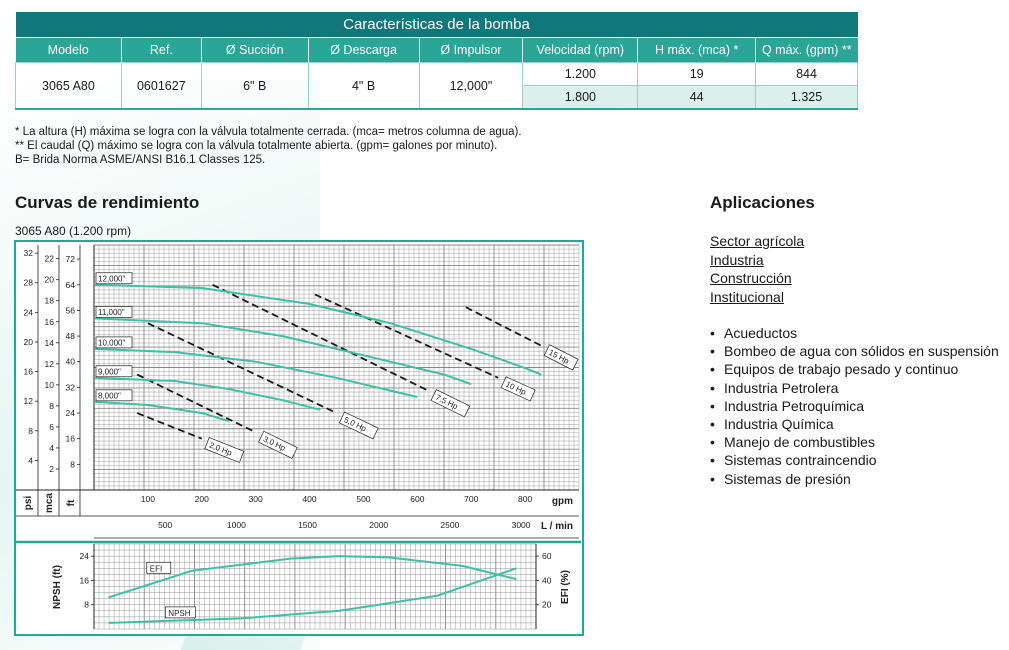 This screenshot has width=1009, height=650. What do you see at coordinates (29, 372) in the screenshot?
I see `psi-tick-label: 16` at bounding box center [29, 372].